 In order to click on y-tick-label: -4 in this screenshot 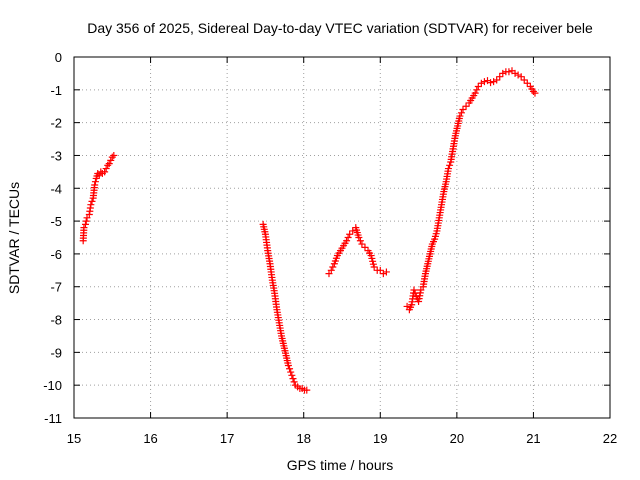, I will do `click(56, 188)`.